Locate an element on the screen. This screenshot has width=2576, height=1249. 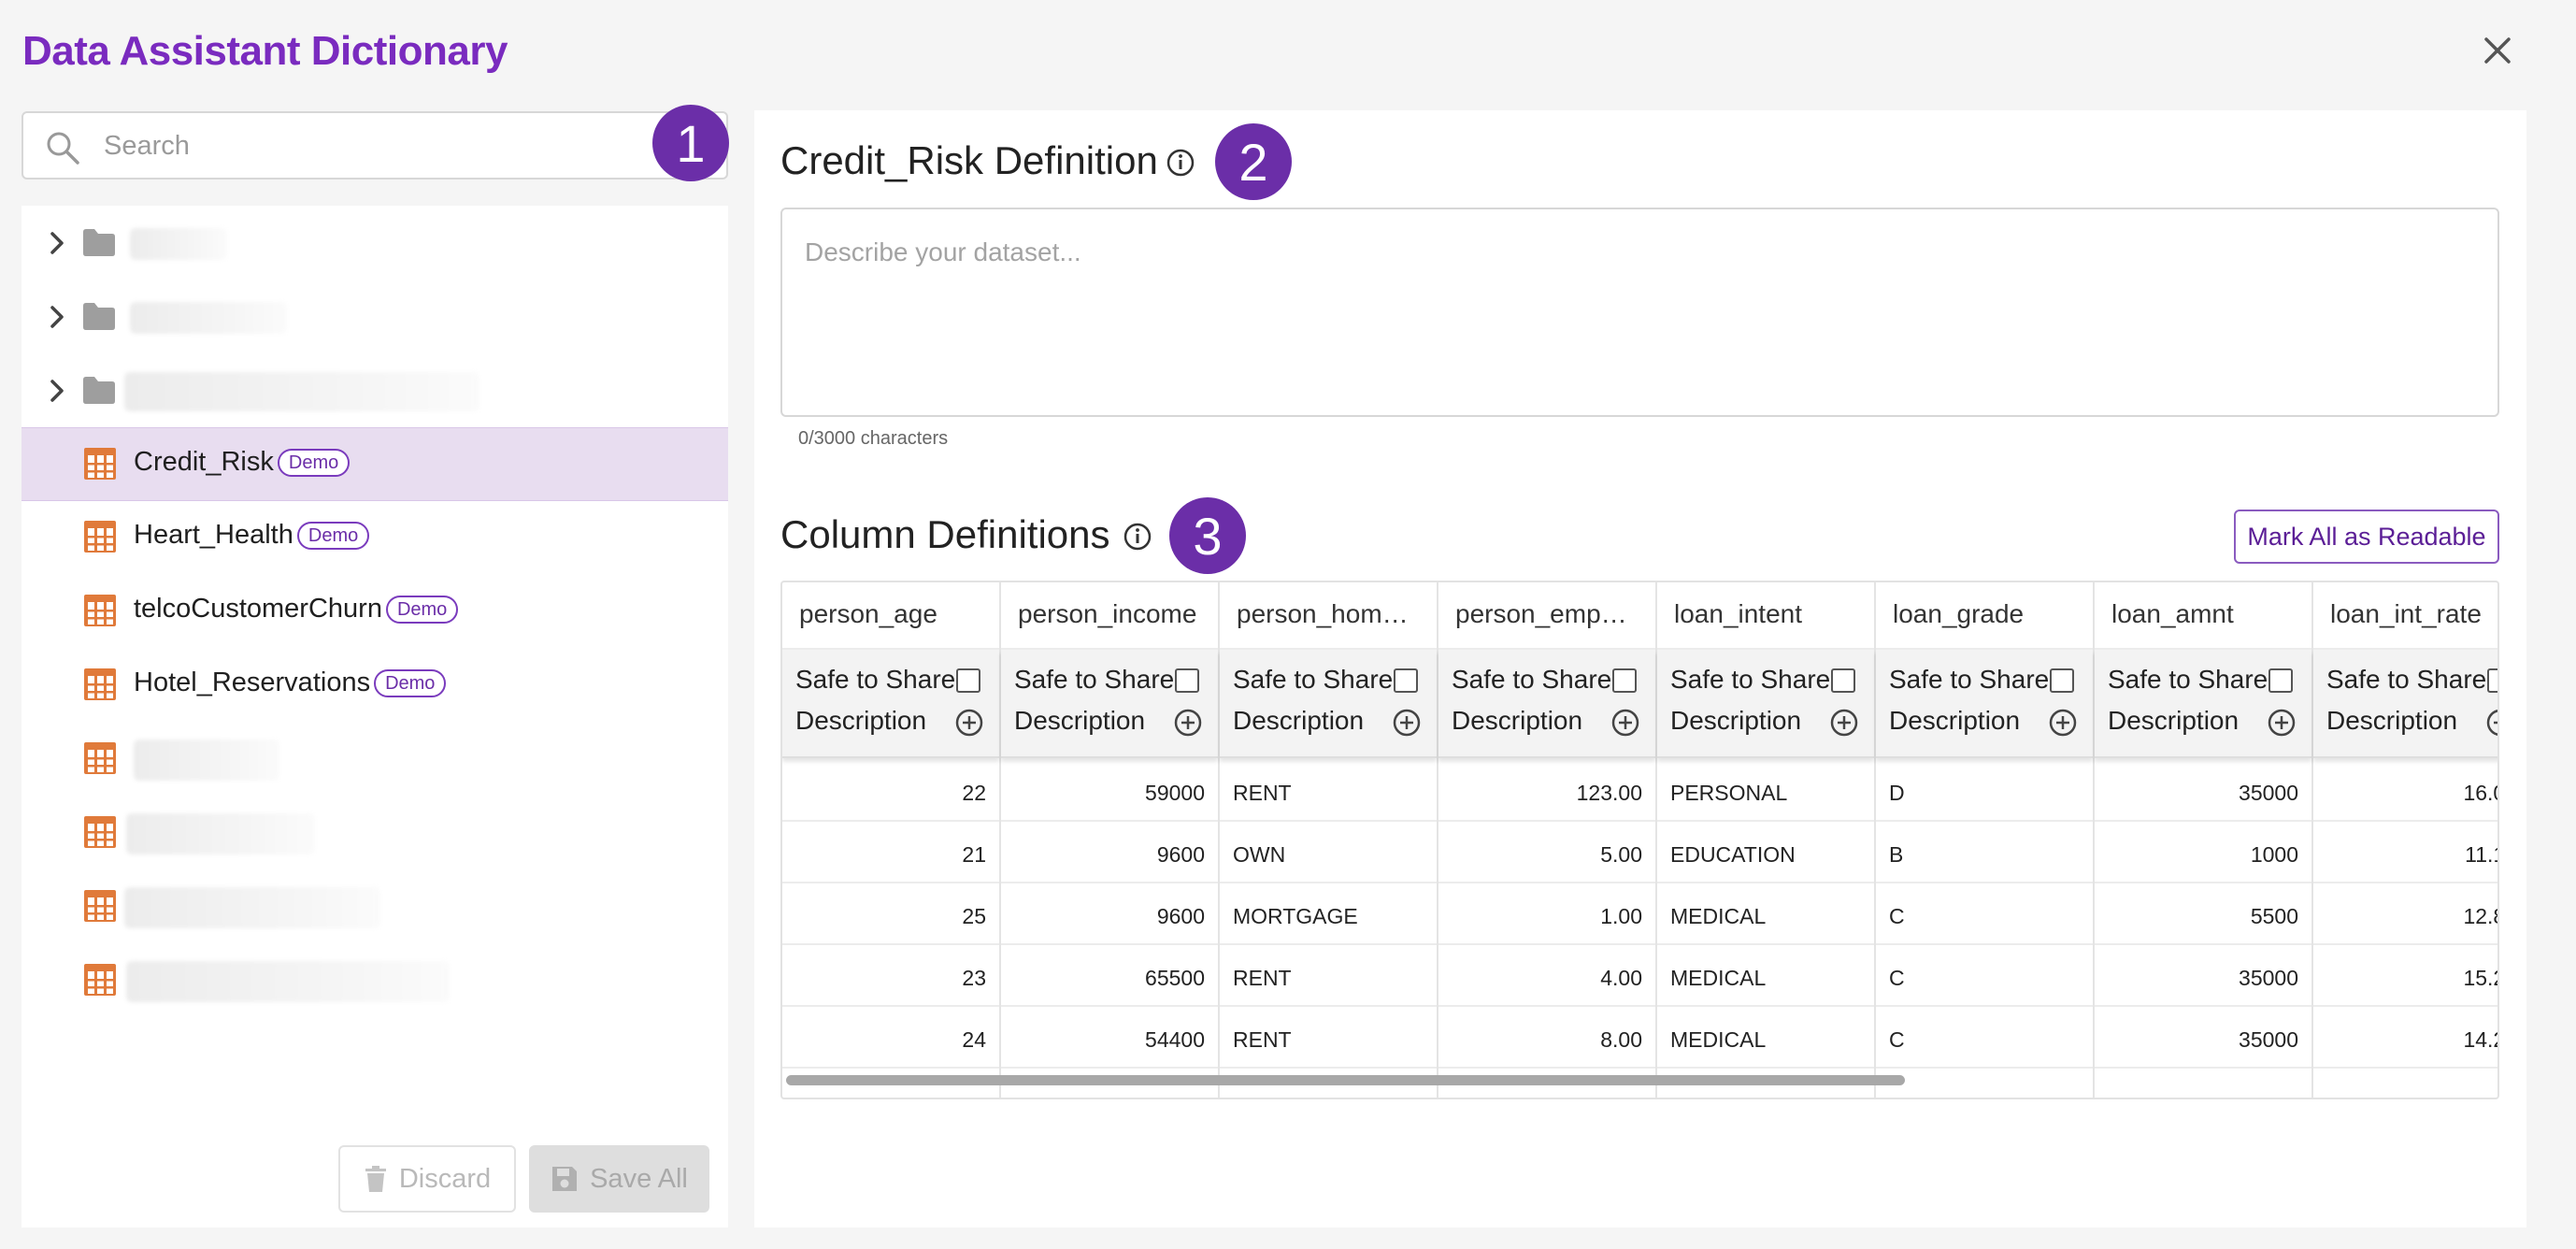
dataset-label: Credit_Risk Demo is located at coordinates (242, 462).